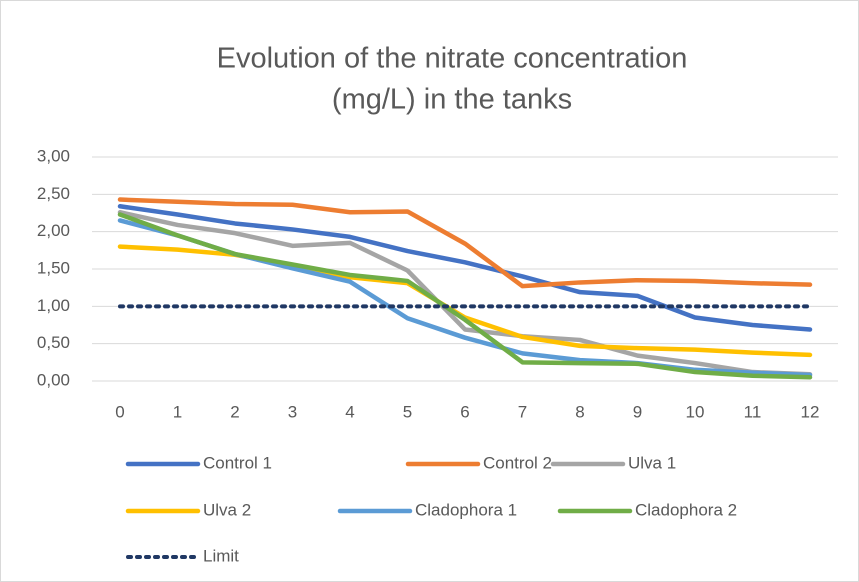  I want to click on x-tick-label: 5, so click(407, 411).